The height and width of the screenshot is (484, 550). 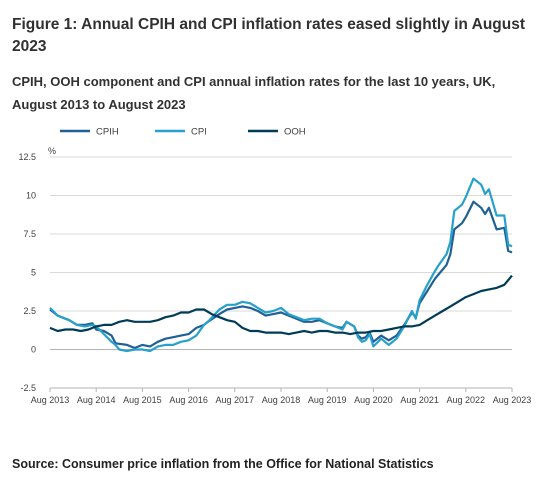 What do you see at coordinates (281, 305) in the screenshot?
I see `series-line-ooh` at bounding box center [281, 305].